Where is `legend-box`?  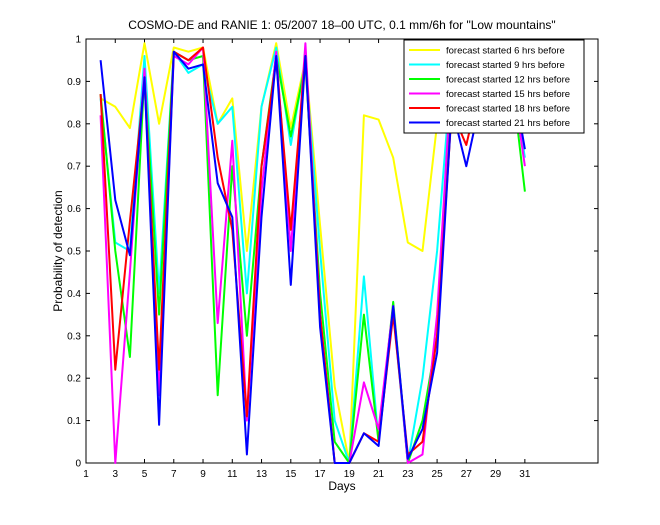 legend-box is located at coordinates (494, 86).